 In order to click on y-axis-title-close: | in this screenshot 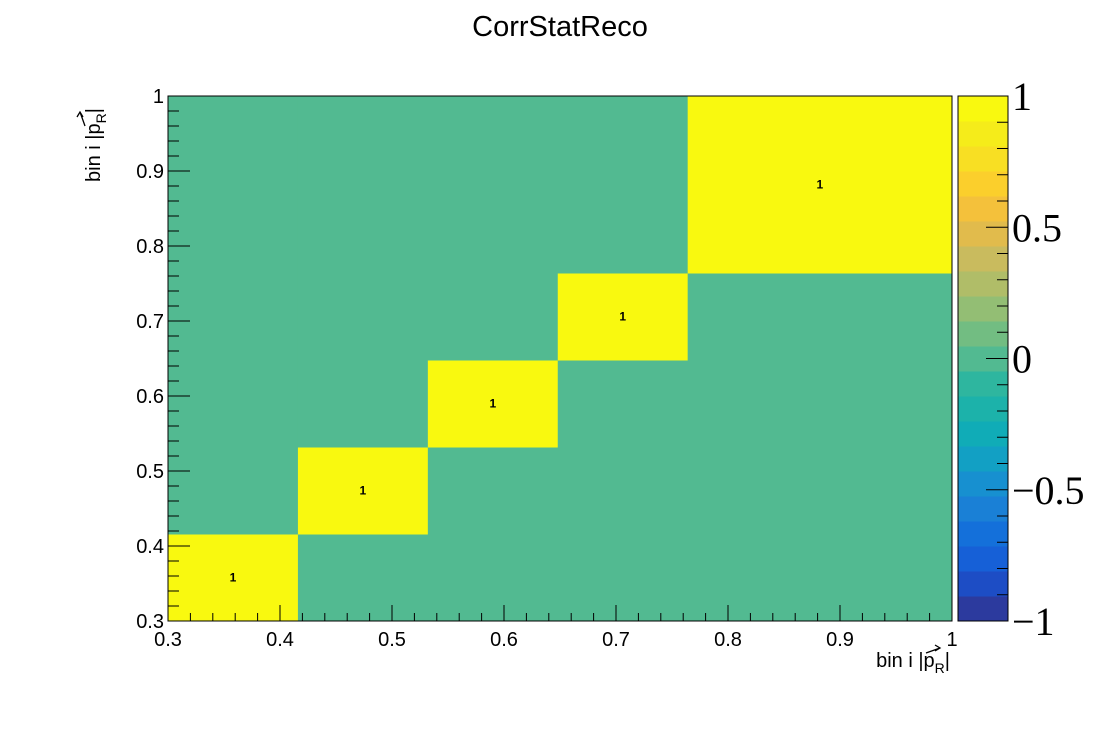, I will do `click(94, 110)`.